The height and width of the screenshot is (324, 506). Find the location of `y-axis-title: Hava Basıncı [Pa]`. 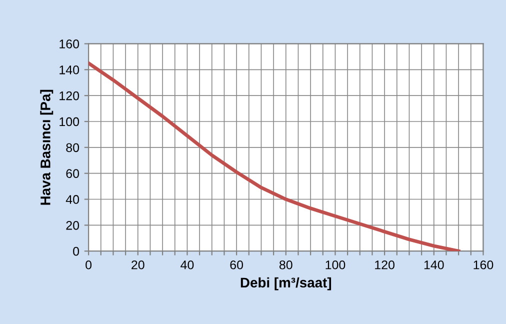

y-axis-title: Hava Basıncı [Pa] is located at coordinates (47, 147).